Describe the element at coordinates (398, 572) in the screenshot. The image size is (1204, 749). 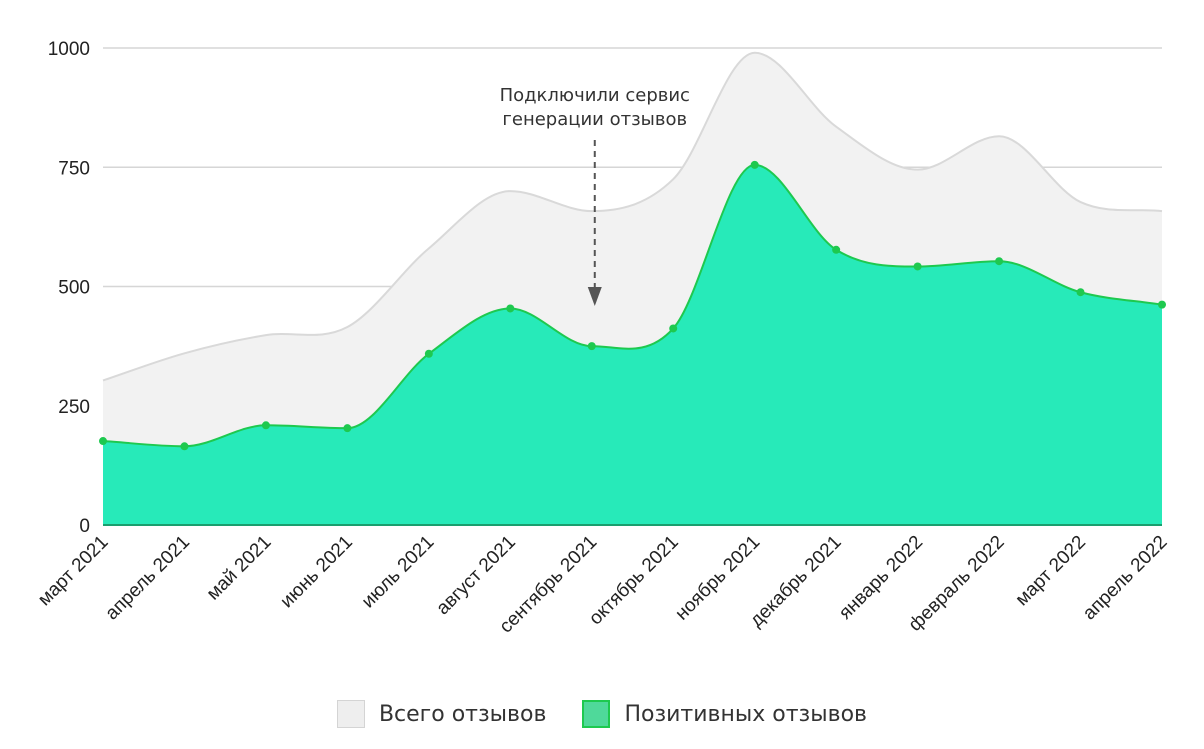
I see `x-tick-label: июль 2021` at that location.